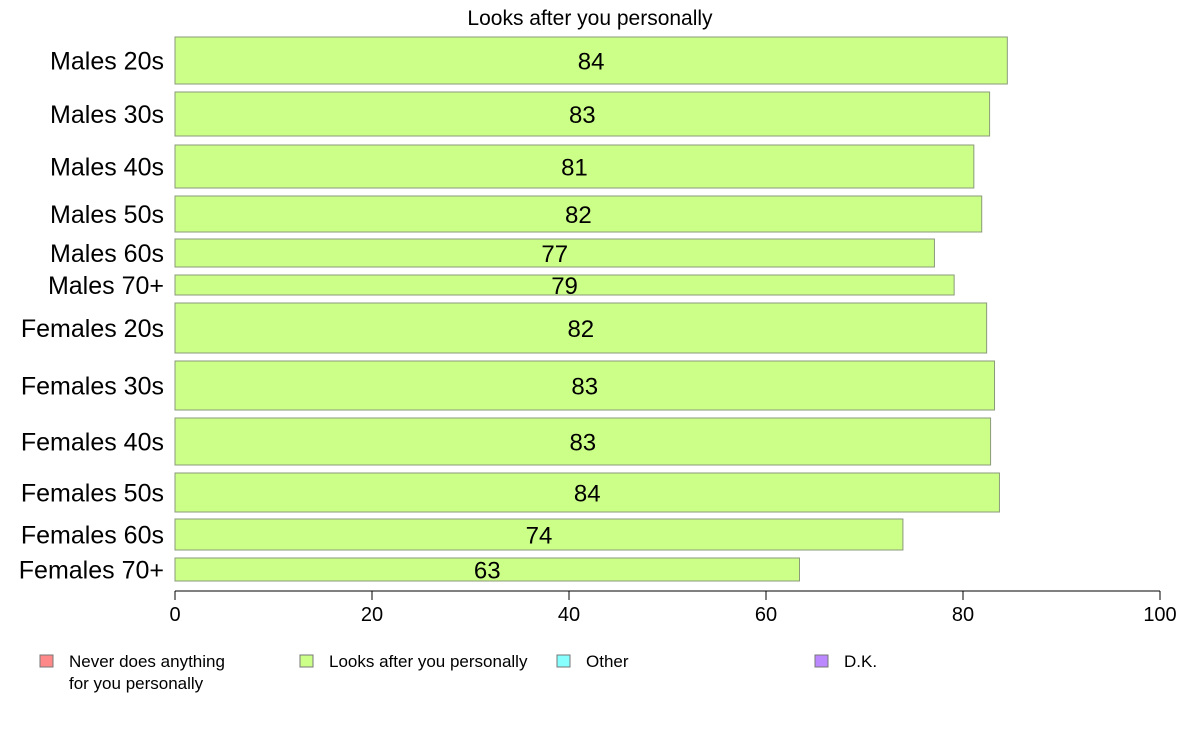 The image size is (1188, 736). What do you see at coordinates (136, 683) in the screenshot?
I see `legend-label: for you personally` at bounding box center [136, 683].